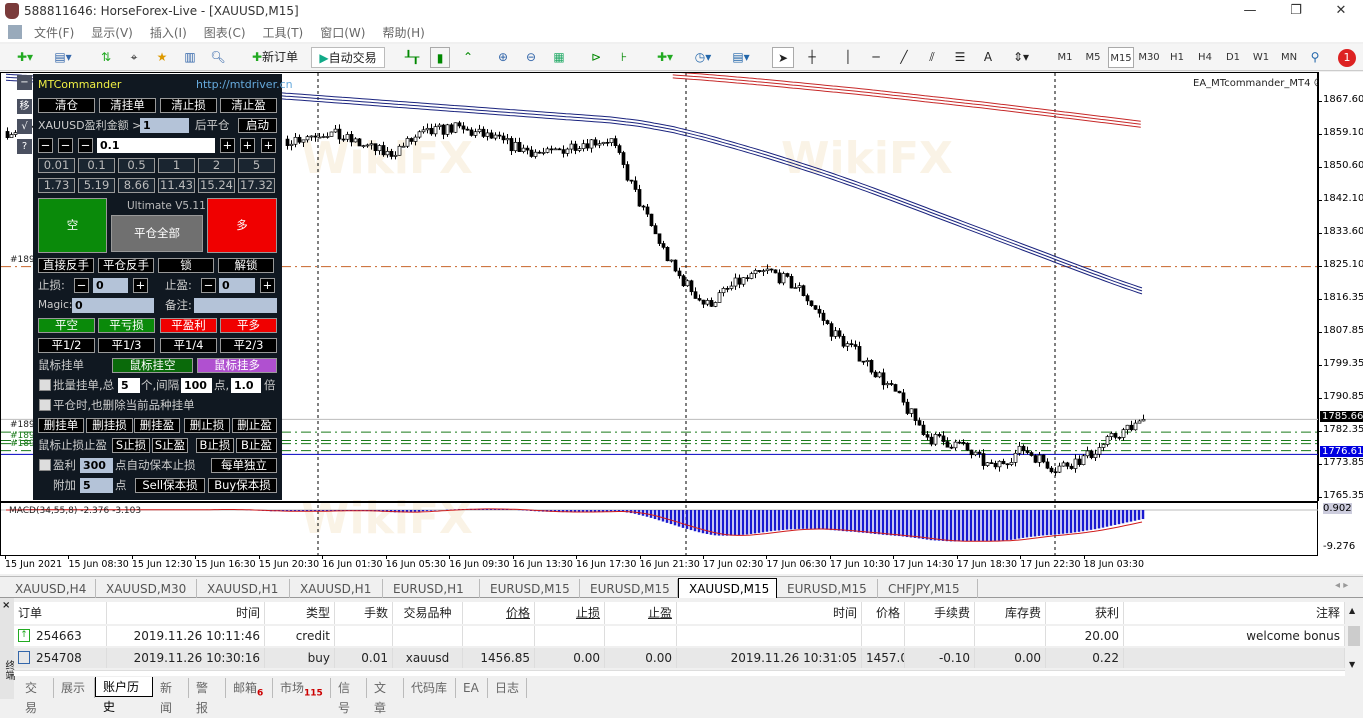 The height and width of the screenshot is (718, 1363). What do you see at coordinates (170, 485) in the screenshot?
I see `sell-breakeven-button: Sell保本损` at bounding box center [170, 485].